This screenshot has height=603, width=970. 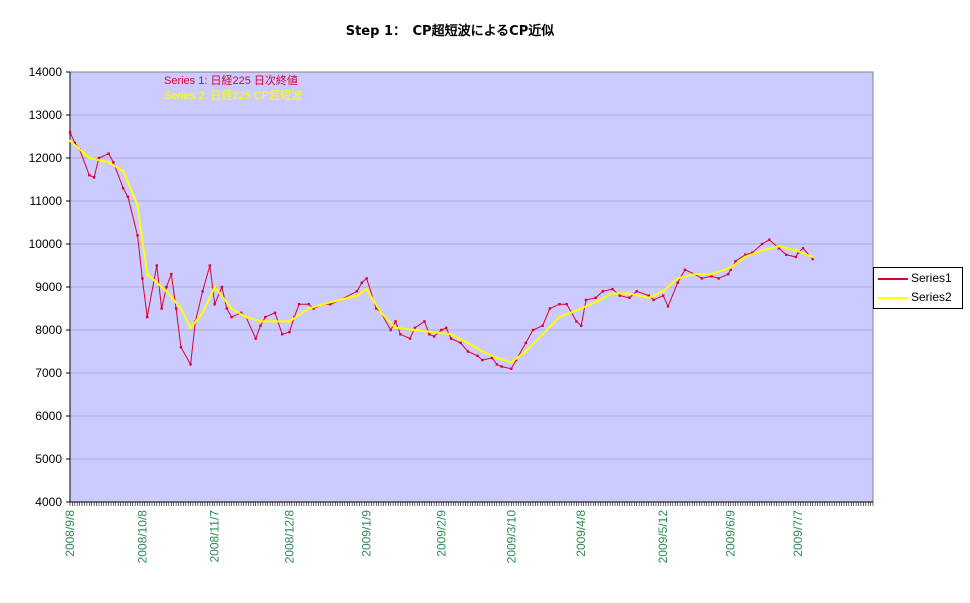 I want to click on x-tick-label: 2008/12/8, so click(x=289, y=537).